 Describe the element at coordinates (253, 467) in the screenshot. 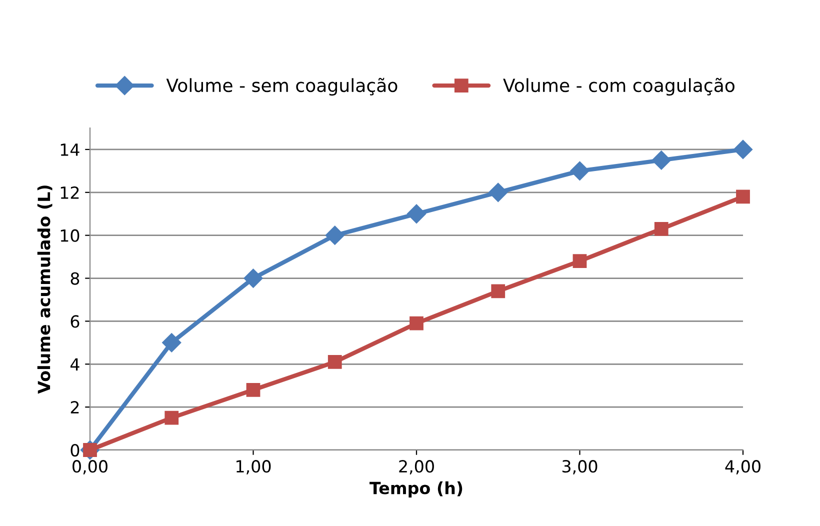

I see `x-tick-label: 1,00` at that location.